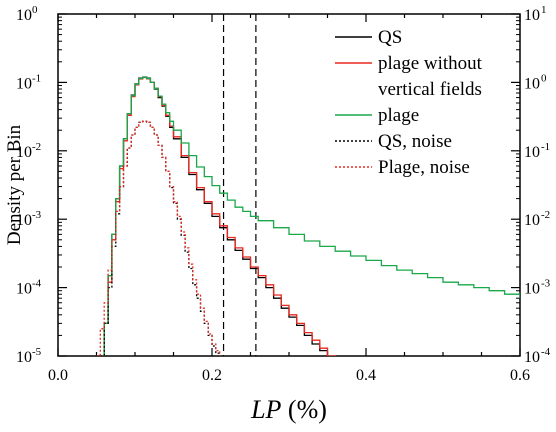 The height and width of the screenshot is (432, 556). Describe the element at coordinates (36, 147) in the screenshot. I see `y-left-tick-exponent: -2` at that location.